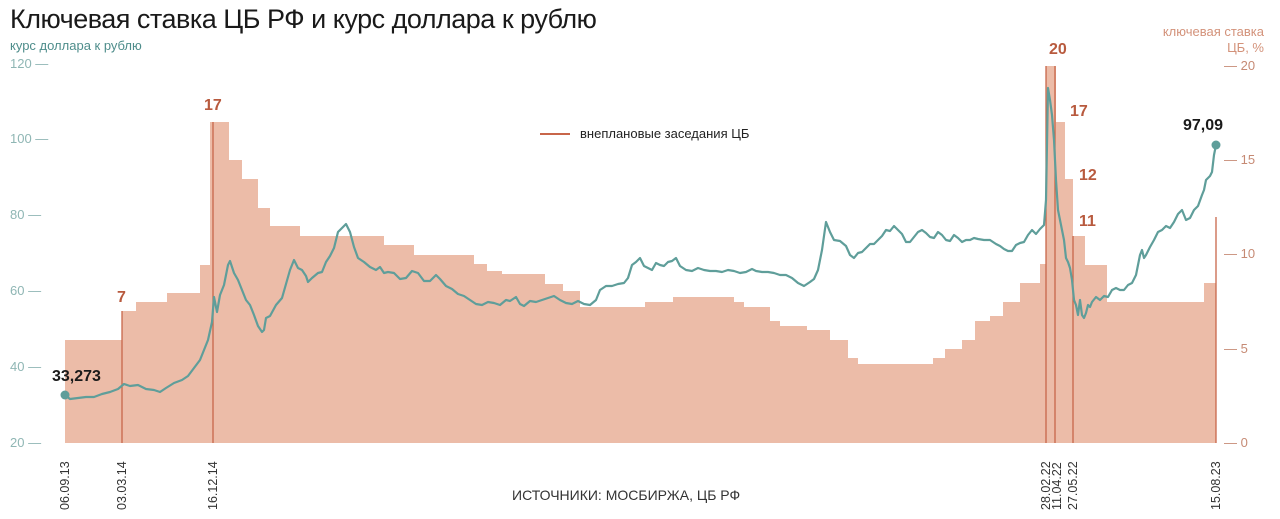 This screenshot has width=1280, height=519. Describe the element at coordinates (1087, 221) in the screenshot. I see `rate-label-11: 11` at that location.